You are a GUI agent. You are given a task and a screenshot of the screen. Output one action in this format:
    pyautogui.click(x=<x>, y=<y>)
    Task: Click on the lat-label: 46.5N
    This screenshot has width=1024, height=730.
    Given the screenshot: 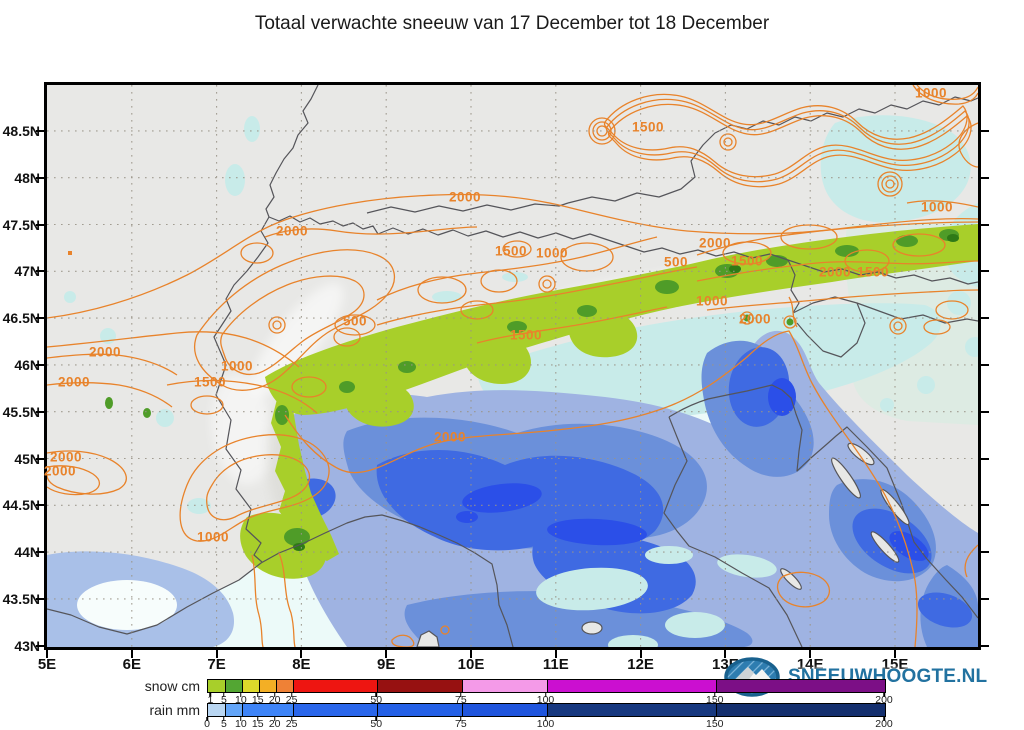 What is the action you would take?
    pyautogui.click(x=21, y=318)
    